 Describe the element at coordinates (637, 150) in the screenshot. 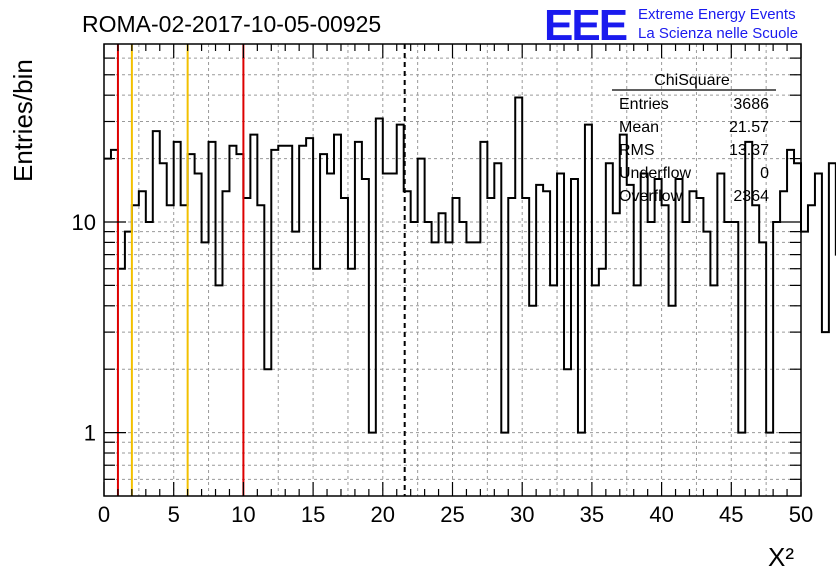

I see `stats-label: RMS` at that location.